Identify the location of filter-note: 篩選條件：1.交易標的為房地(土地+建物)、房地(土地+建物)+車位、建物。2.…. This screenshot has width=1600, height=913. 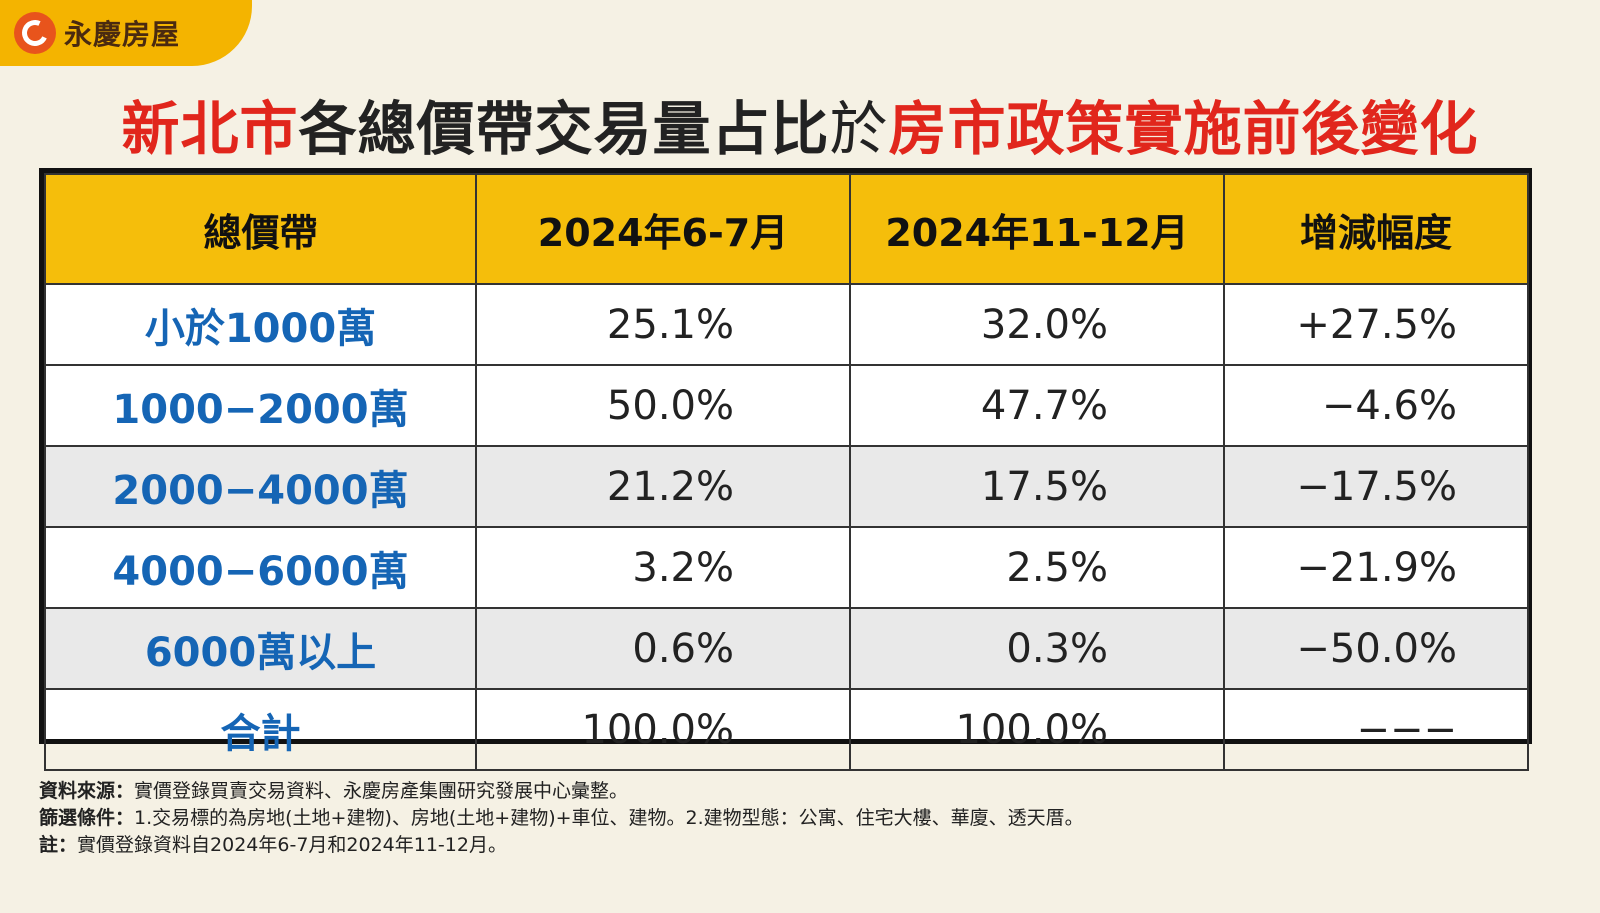
(561, 818).